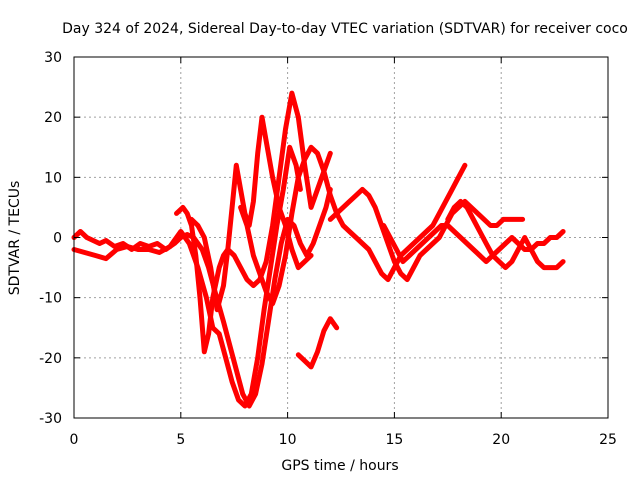 This screenshot has height=480, width=640. Describe the element at coordinates (53, 58) in the screenshot. I see `y-tick-label: 30` at that location.